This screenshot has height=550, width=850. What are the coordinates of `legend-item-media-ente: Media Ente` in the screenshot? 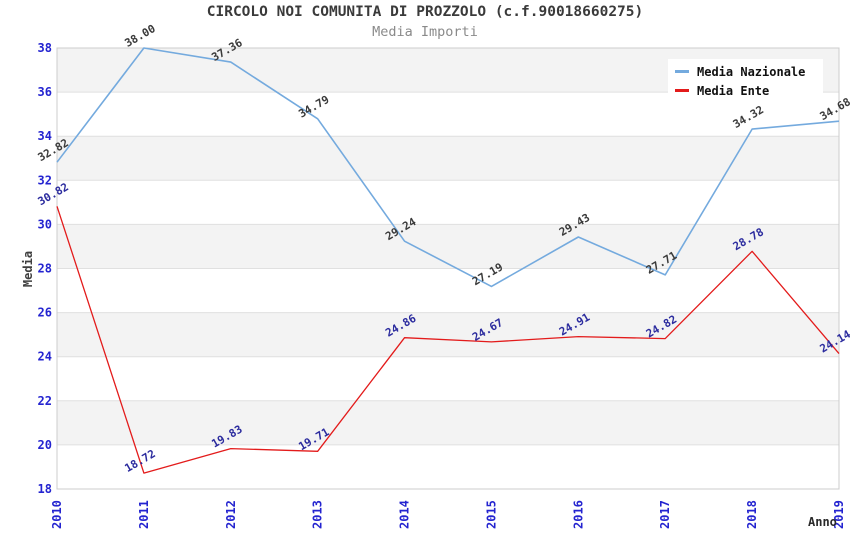 It's located at (749, 90).